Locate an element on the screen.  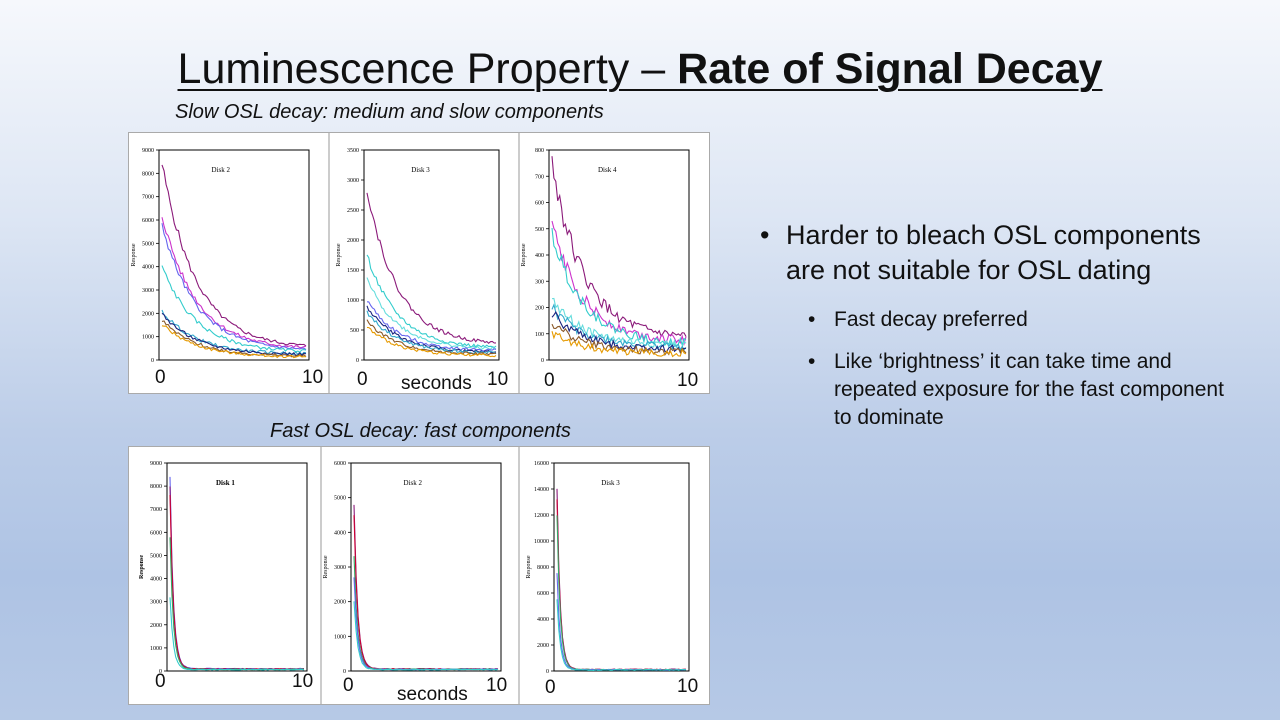
title-regular: Luminescence Property – is located at coordinates (427, 69).